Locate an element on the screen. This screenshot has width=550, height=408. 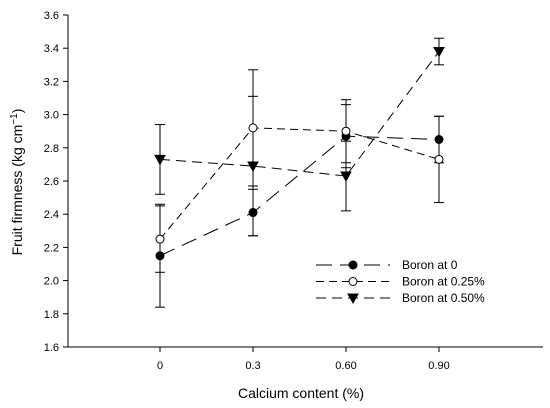
y-tick-label: 1.8 is located at coordinates (51, 315).